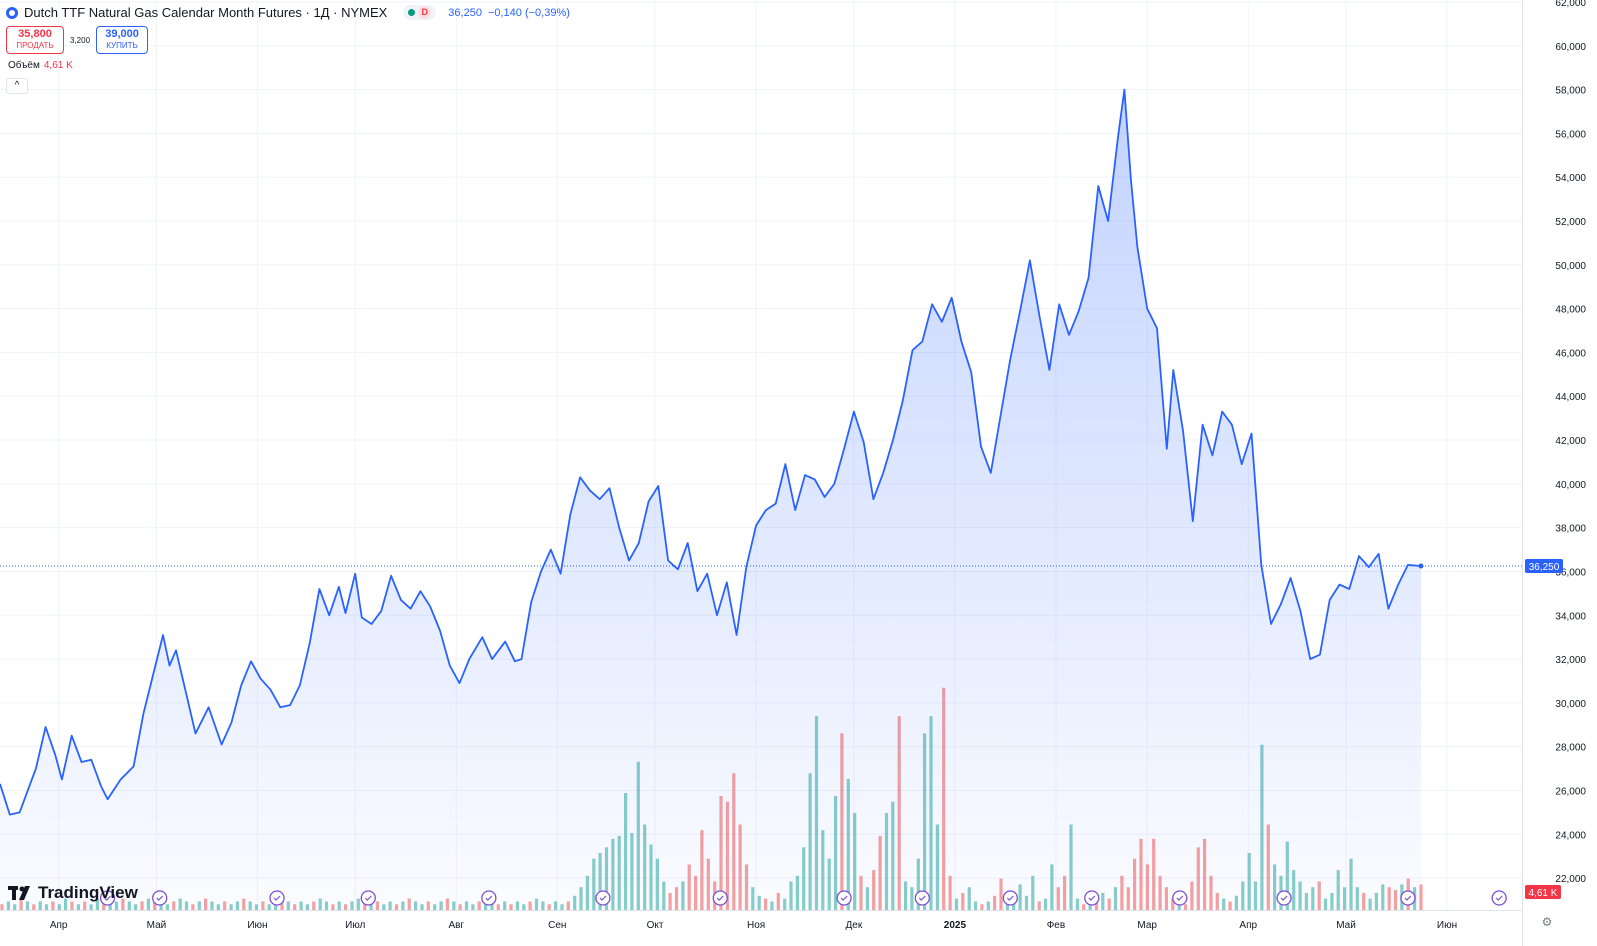 The height and width of the screenshot is (946, 1597). What do you see at coordinates (803, 898) in the screenshot?
I see `event-markers` at bounding box center [803, 898].